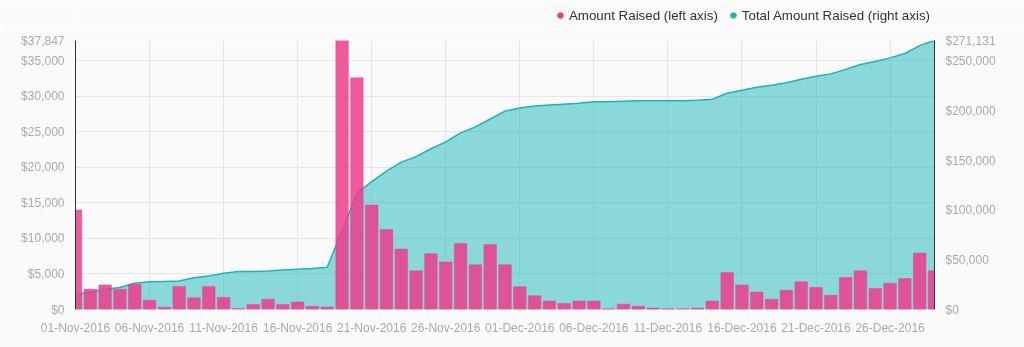 The image size is (1024, 347). What do you see at coordinates (43, 40) in the screenshot?
I see `y-tick-label: $37,847` at bounding box center [43, 40].